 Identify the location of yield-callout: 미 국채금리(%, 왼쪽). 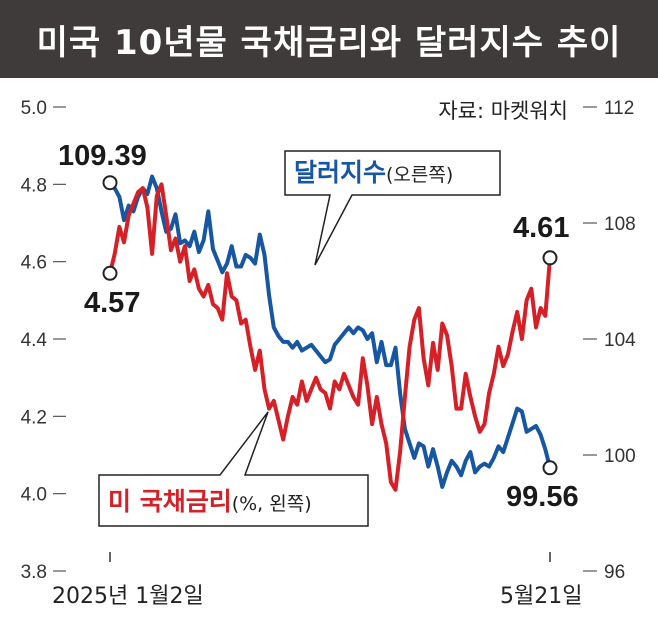
(233, 469).